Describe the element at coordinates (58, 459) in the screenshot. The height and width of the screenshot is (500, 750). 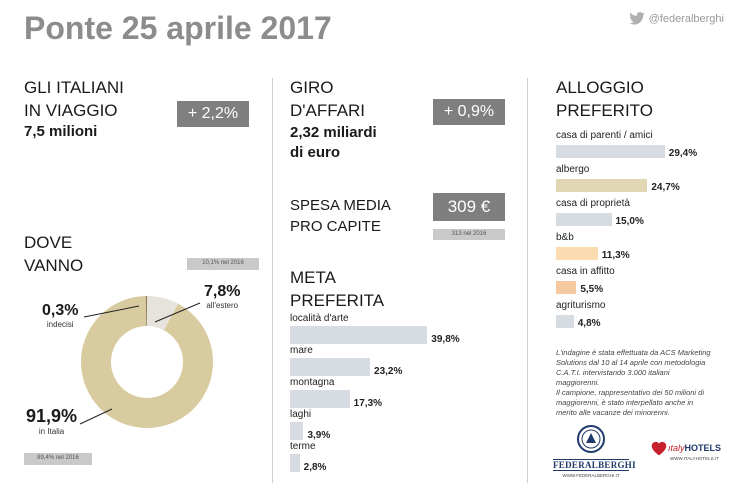
I see `italia-prev-badge: 89,4% nel 2016` at that location.